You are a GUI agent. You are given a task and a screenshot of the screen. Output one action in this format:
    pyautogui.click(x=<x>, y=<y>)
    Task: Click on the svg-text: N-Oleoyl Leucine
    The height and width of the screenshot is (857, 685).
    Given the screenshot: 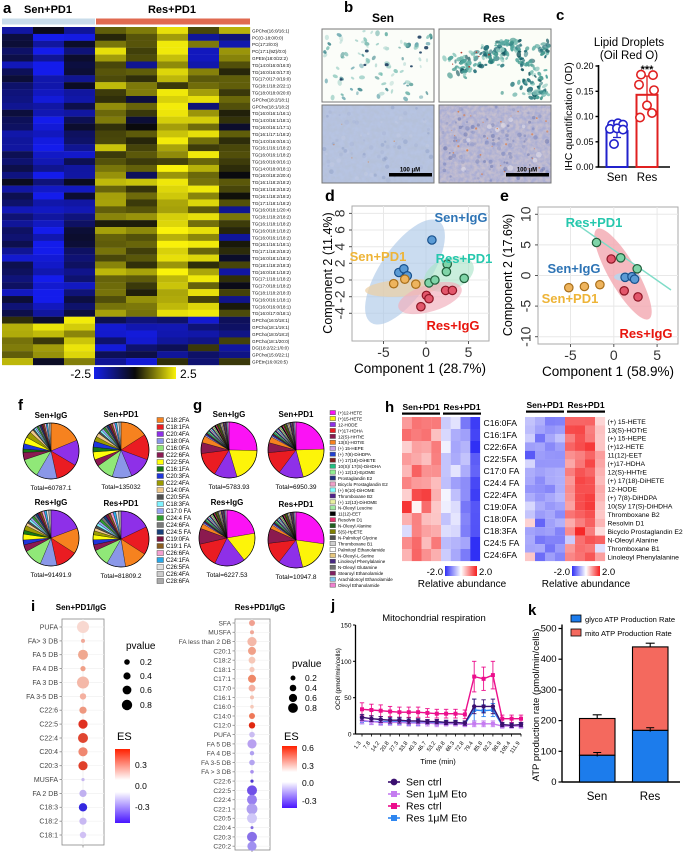 What is the action you would take?
    pyautogui.click(x=355, y=508)
    